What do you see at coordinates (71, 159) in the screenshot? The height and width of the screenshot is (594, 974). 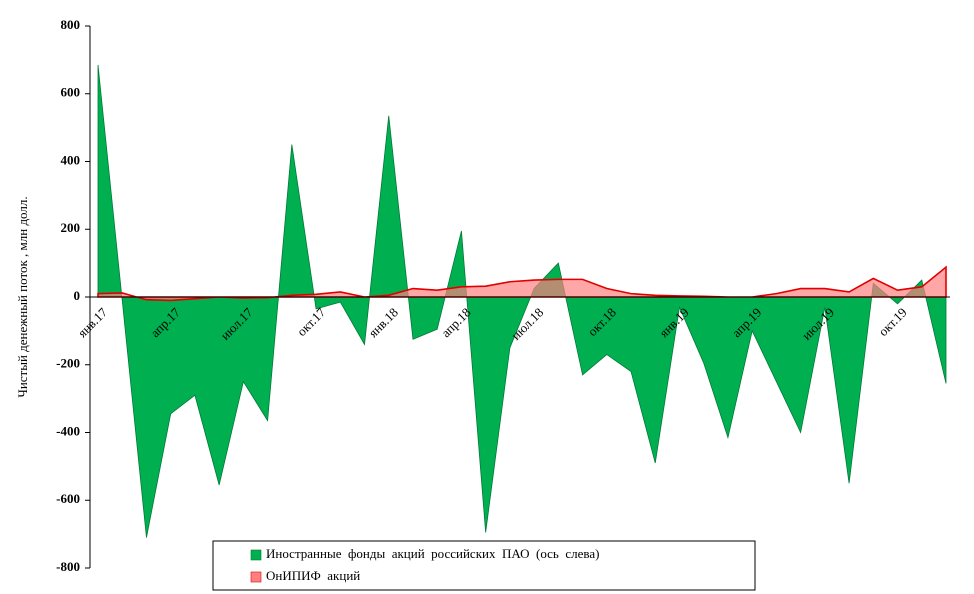 I see `y-tick-label: 400` at bounding box center [71, 159].